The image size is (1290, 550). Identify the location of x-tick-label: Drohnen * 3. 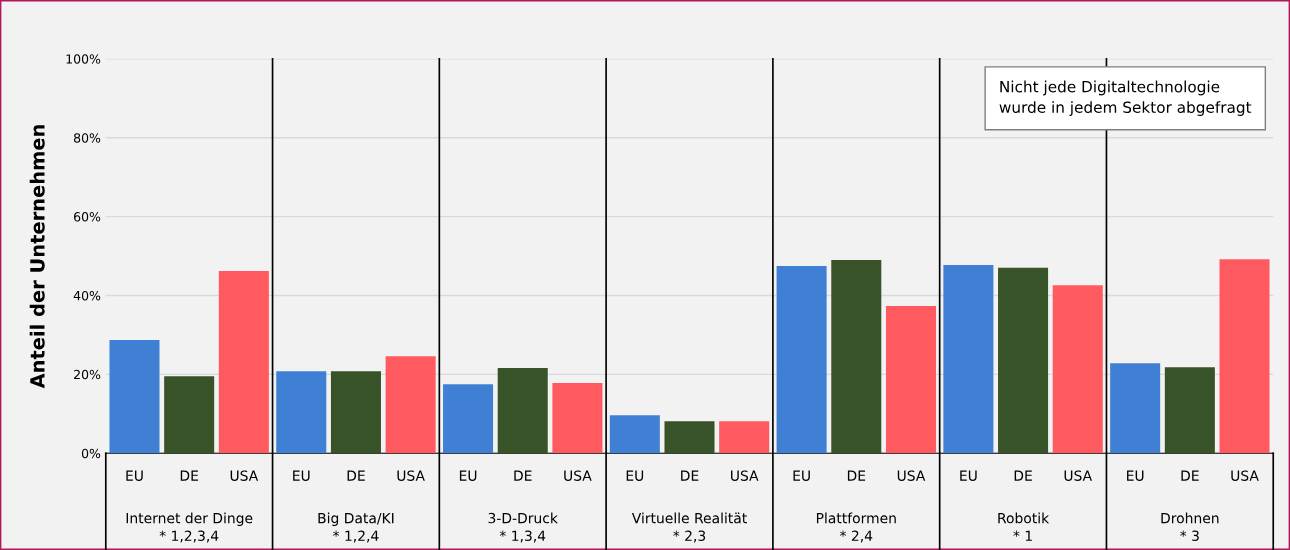
(1190, 526).